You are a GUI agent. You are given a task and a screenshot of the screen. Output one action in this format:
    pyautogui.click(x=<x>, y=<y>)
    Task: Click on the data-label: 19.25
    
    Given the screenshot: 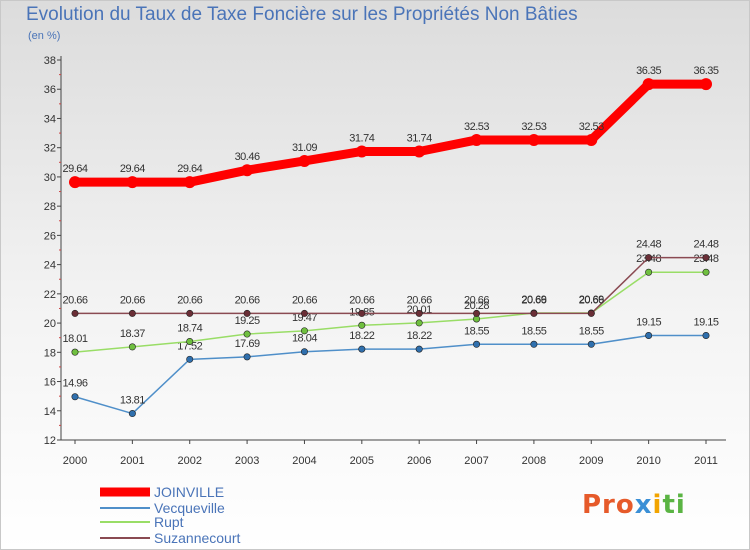 What is the action you would take?
    pyautogui.click(x=247, y=321)
    